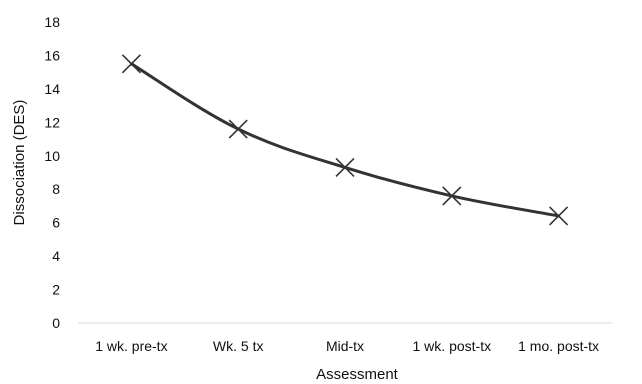  What do you see at coordinates (52, 172) in the screenshot?
I see `y-axis-ticks: 0 2 4 6 8 10 12 14 16 18` at bounding box center [52, 172].